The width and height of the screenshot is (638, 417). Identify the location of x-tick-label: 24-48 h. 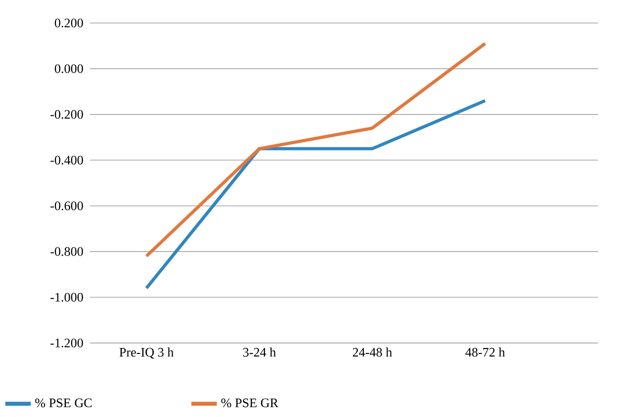
(372, 352).